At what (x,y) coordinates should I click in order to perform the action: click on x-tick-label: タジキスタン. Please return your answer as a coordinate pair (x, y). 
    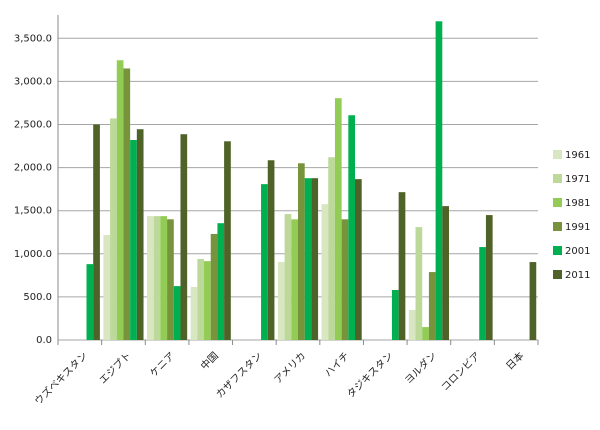
    Looking at the image, I should click on (370, 375).